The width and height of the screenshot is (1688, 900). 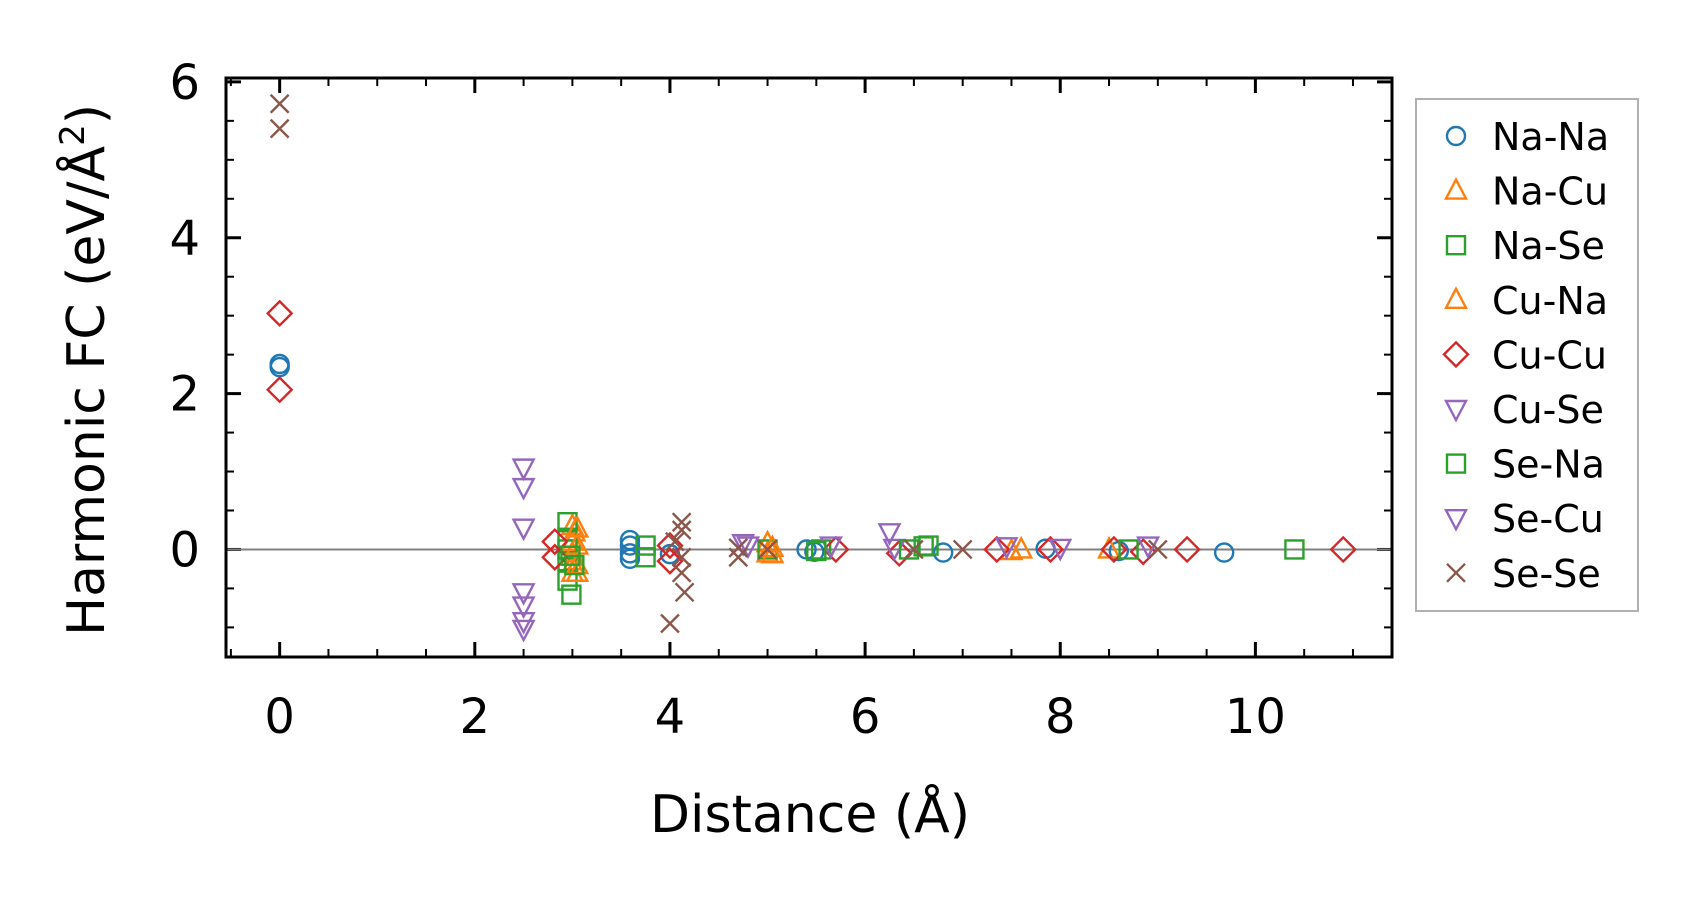 I want to click on legend-label: Se-Cu, so click(x=1548, y=519).